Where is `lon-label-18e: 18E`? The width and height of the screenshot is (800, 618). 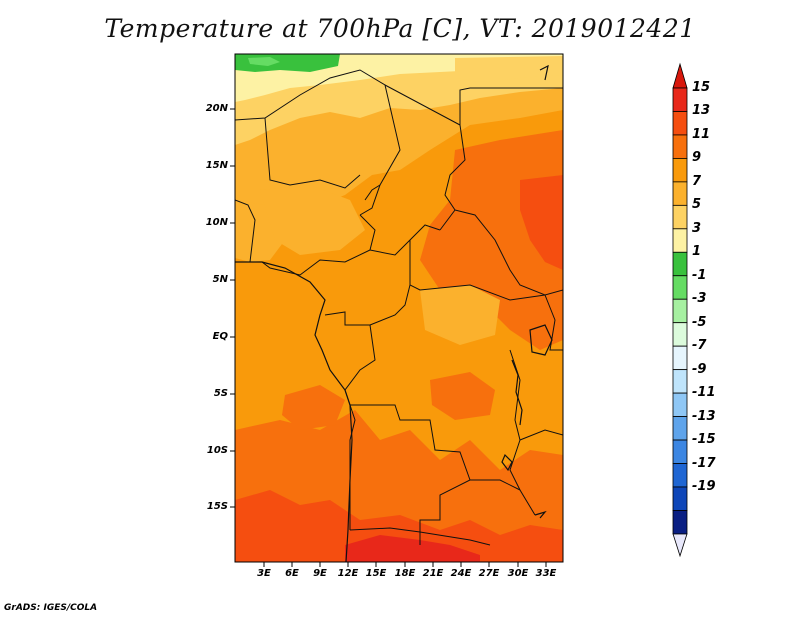
lon-label-18e: 18E is located at coordinates (405, 573).